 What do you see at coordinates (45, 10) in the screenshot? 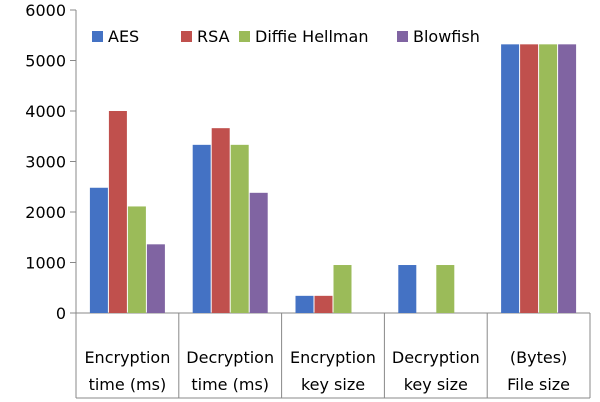
I see `y-tick-label: 6000` at bounding box center [45, 10].